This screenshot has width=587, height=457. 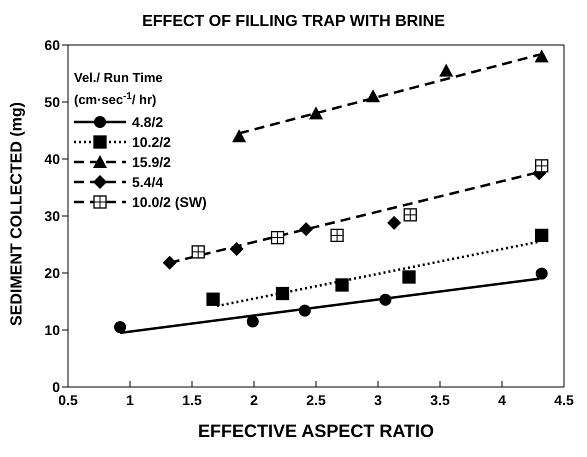 I want to click on legend-title: Vel./ Run Time (cm·sec$^{-1}$/ hr), so click(x=118, y=88).